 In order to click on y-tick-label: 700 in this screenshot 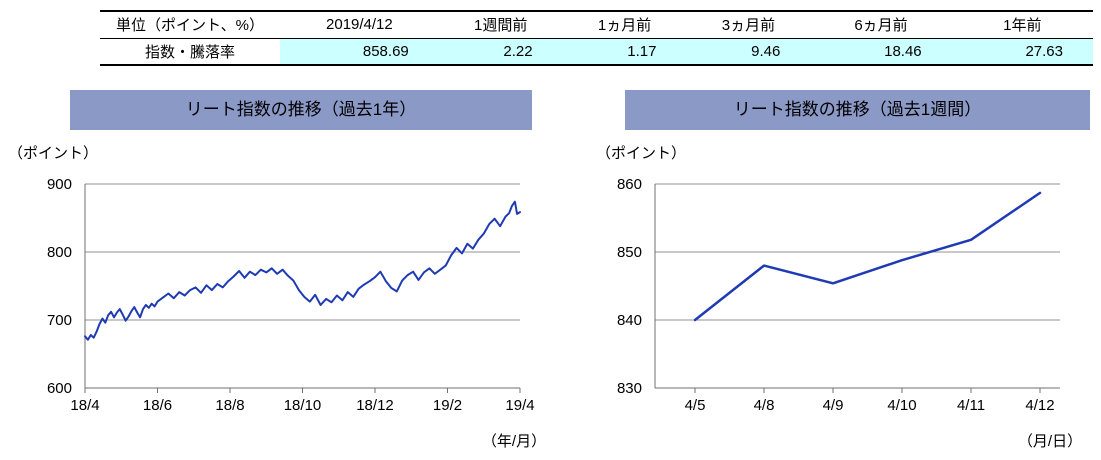, I will do `click(59, 320)`.